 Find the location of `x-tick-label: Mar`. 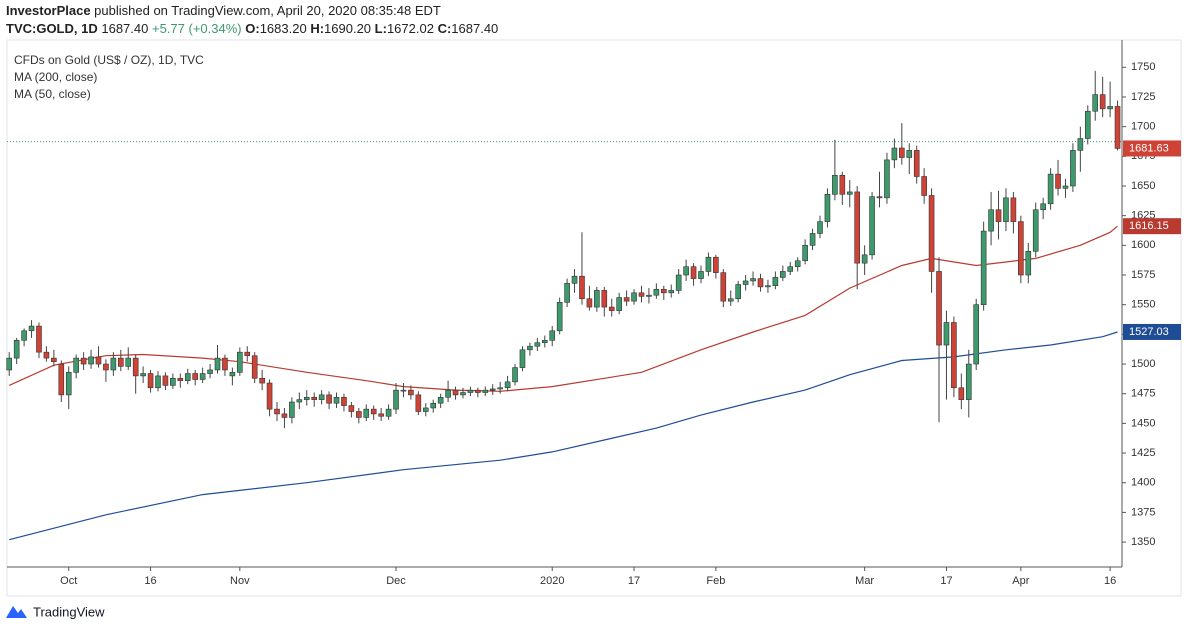

x-tick-label: Mar is located at coordinates (864, 581).